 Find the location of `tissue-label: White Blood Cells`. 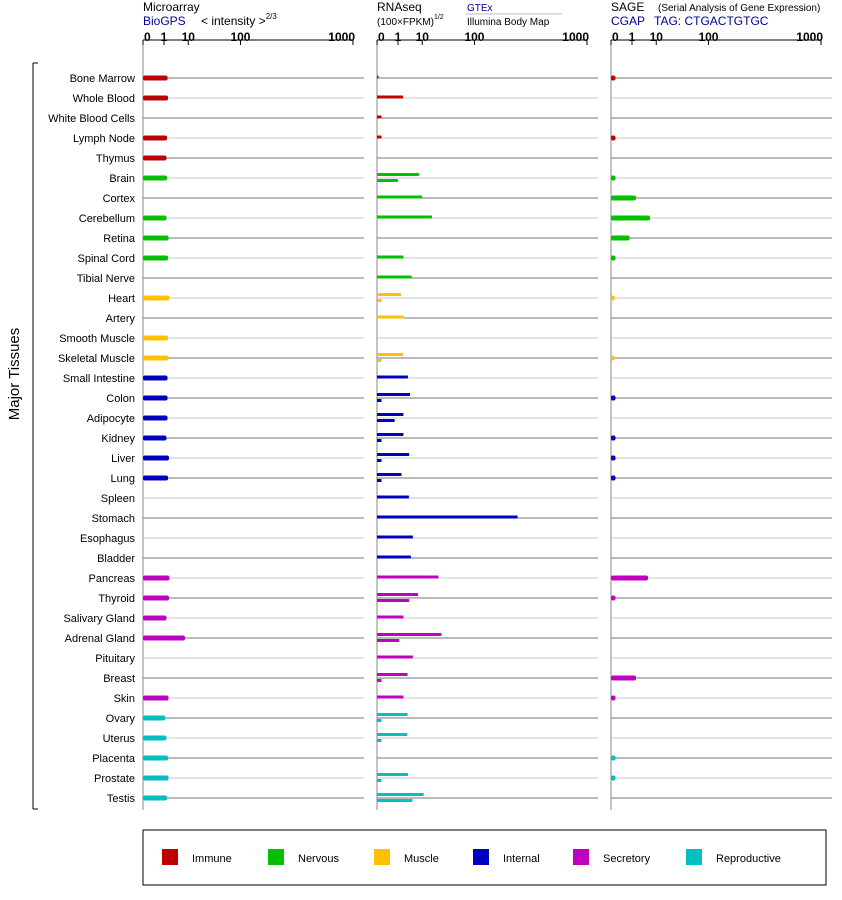

tissue-label: White Blood Cells is located at coordinates (91, 119).